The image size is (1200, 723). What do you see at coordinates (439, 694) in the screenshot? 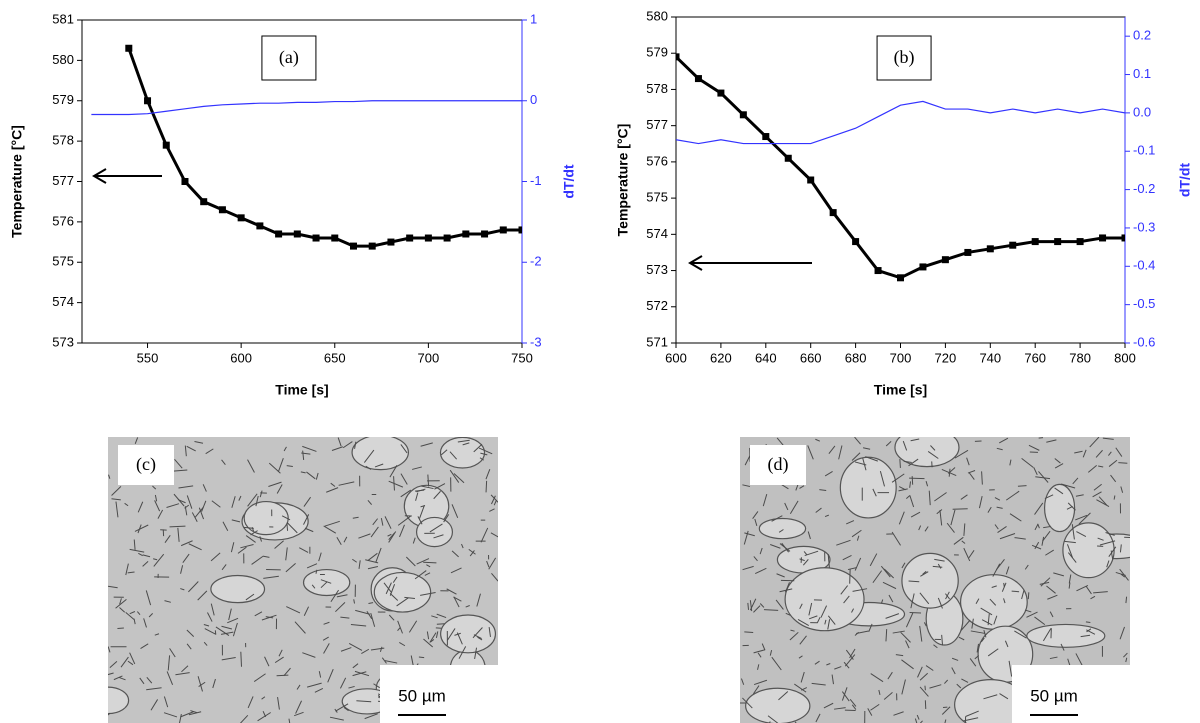
I see `scale-box` at bounding box center [439, 694].